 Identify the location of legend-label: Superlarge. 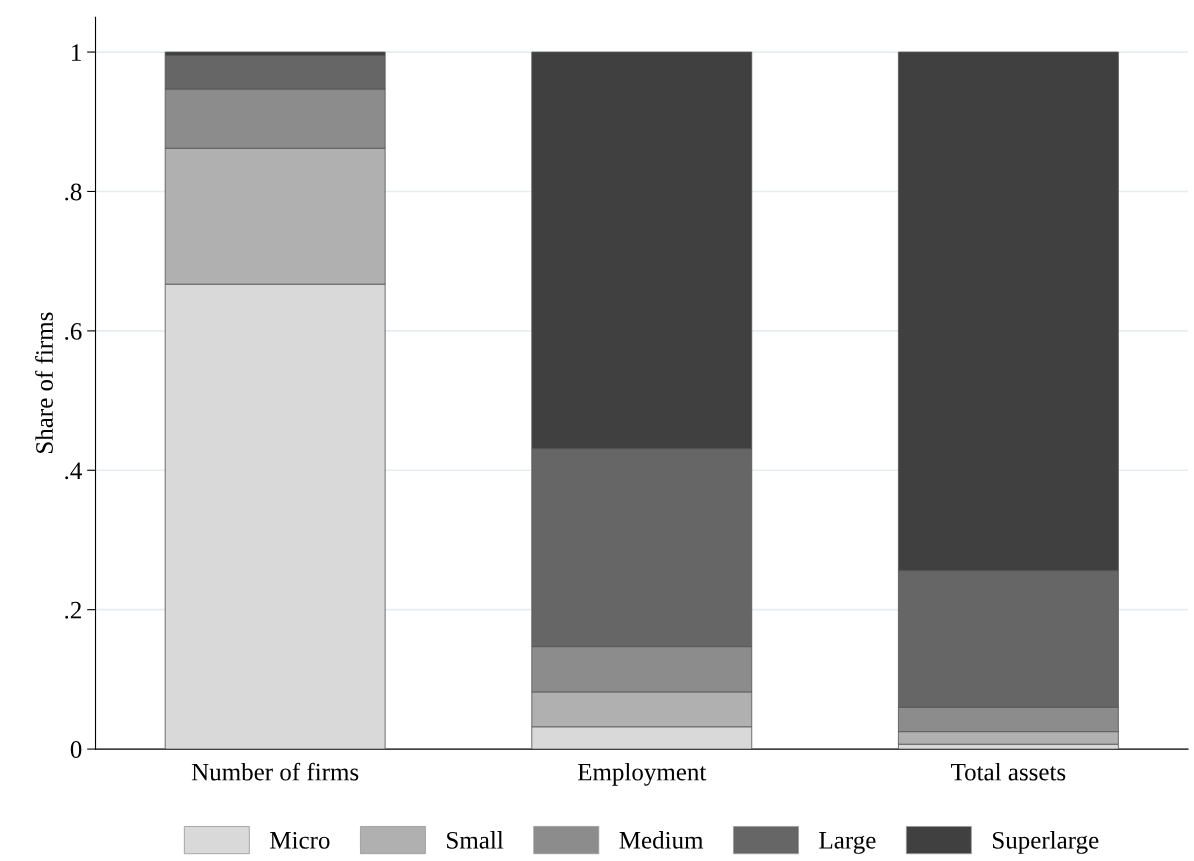
(1046, 842).